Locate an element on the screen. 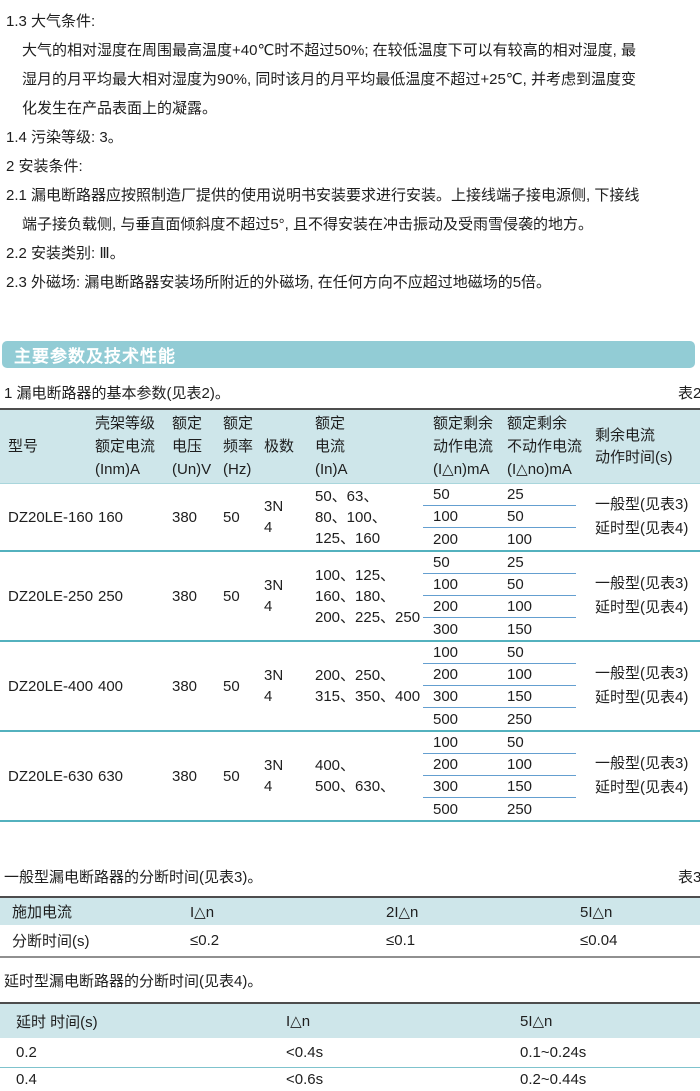  idno-value: 250 is located at coordinates (520, 719).